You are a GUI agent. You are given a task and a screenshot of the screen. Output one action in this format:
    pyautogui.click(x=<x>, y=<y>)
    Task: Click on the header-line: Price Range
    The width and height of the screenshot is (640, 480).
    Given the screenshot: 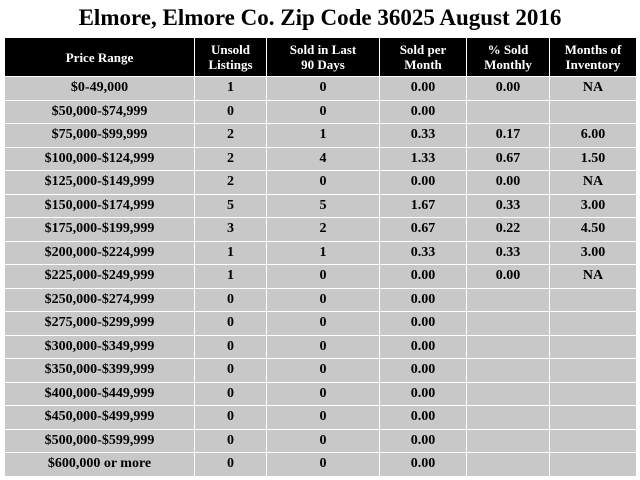 What is the action you would take?
    pyautogui.click(x=99, y=57)
    